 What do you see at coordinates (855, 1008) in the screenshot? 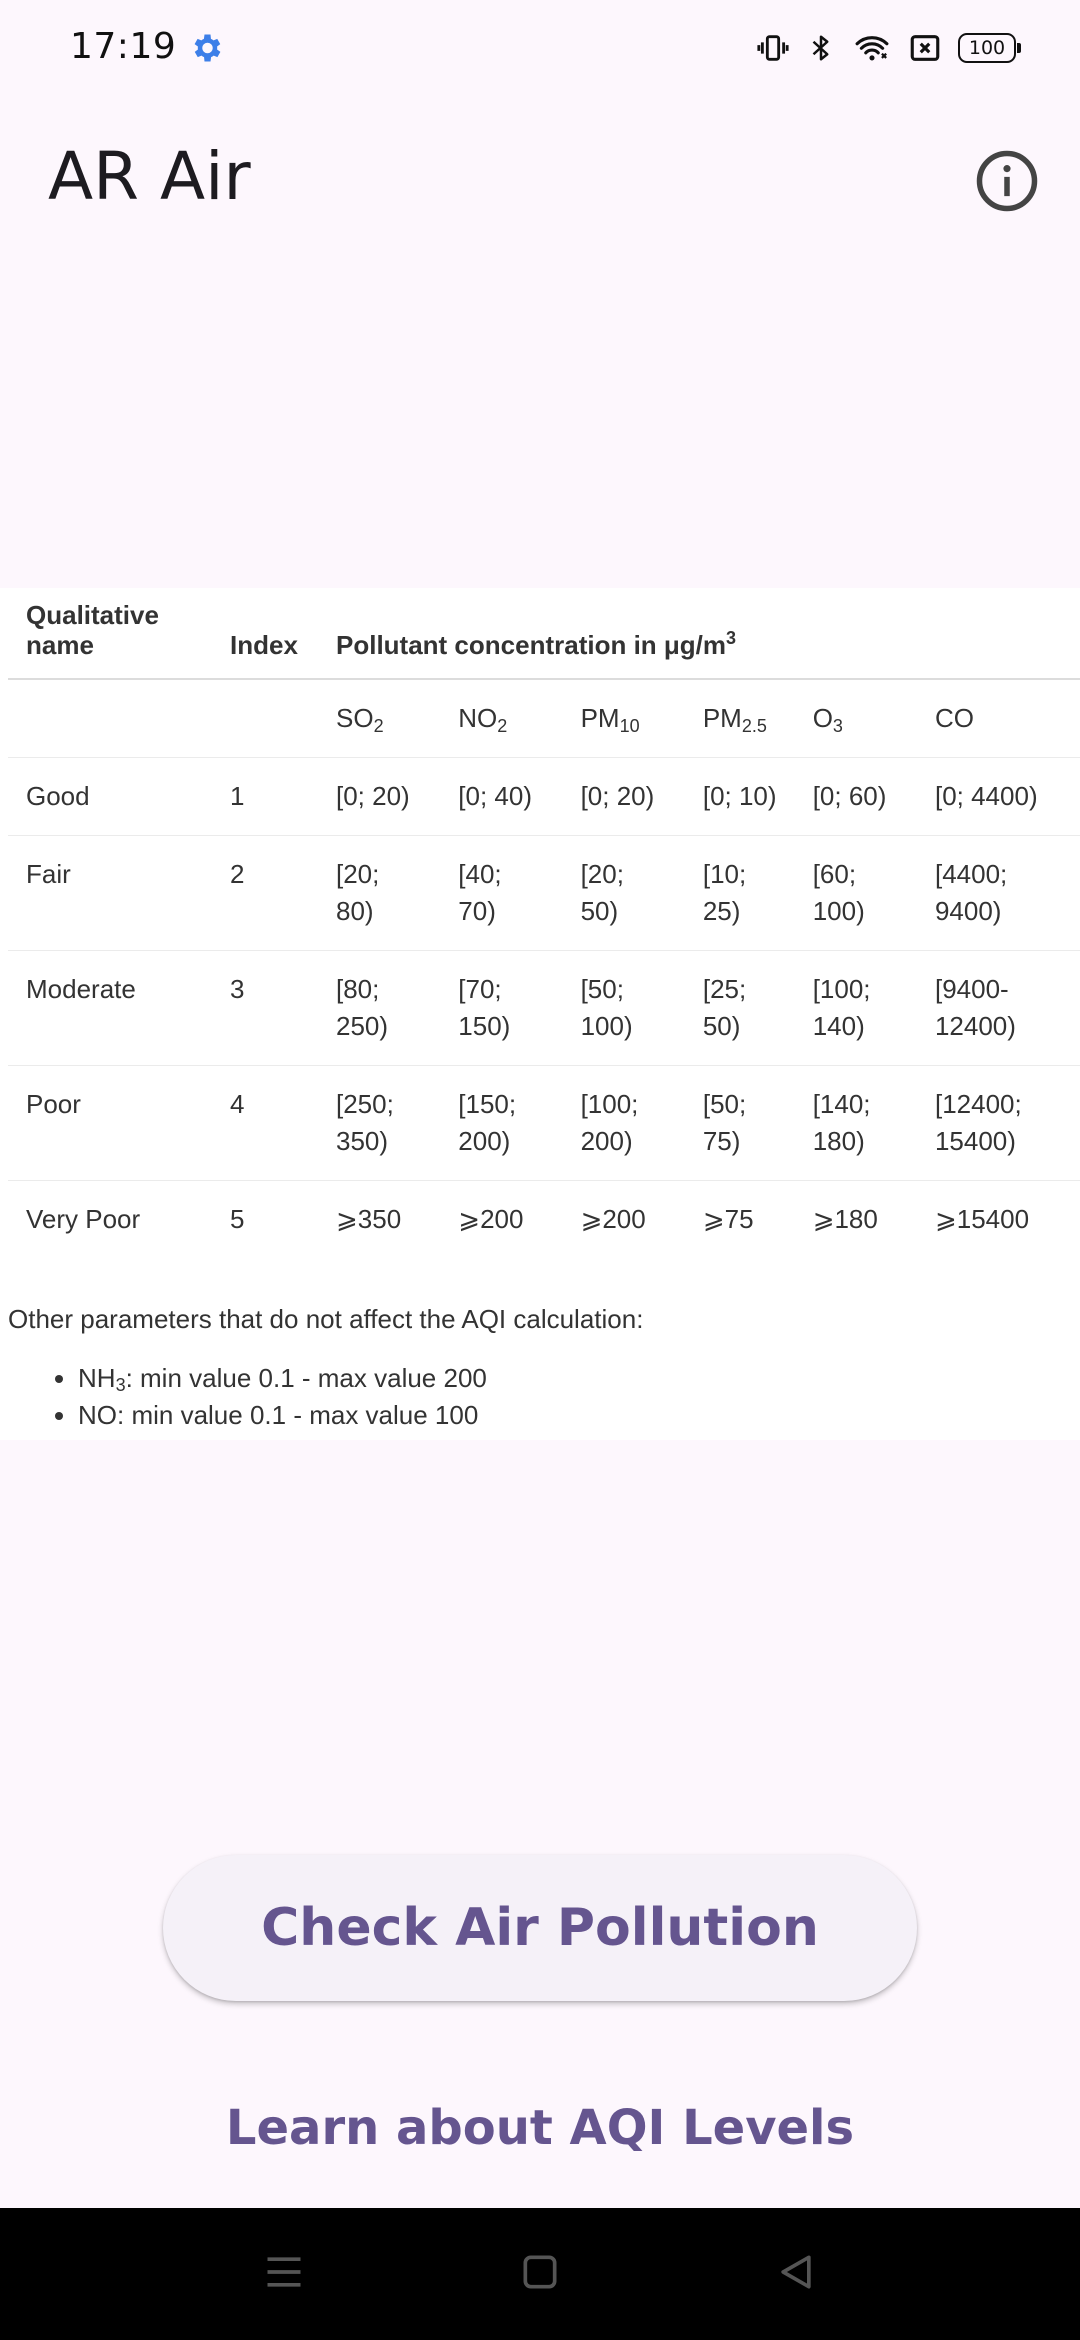
I see `concentration-cell: [100; 140)` at bounding box center [855, 1008].